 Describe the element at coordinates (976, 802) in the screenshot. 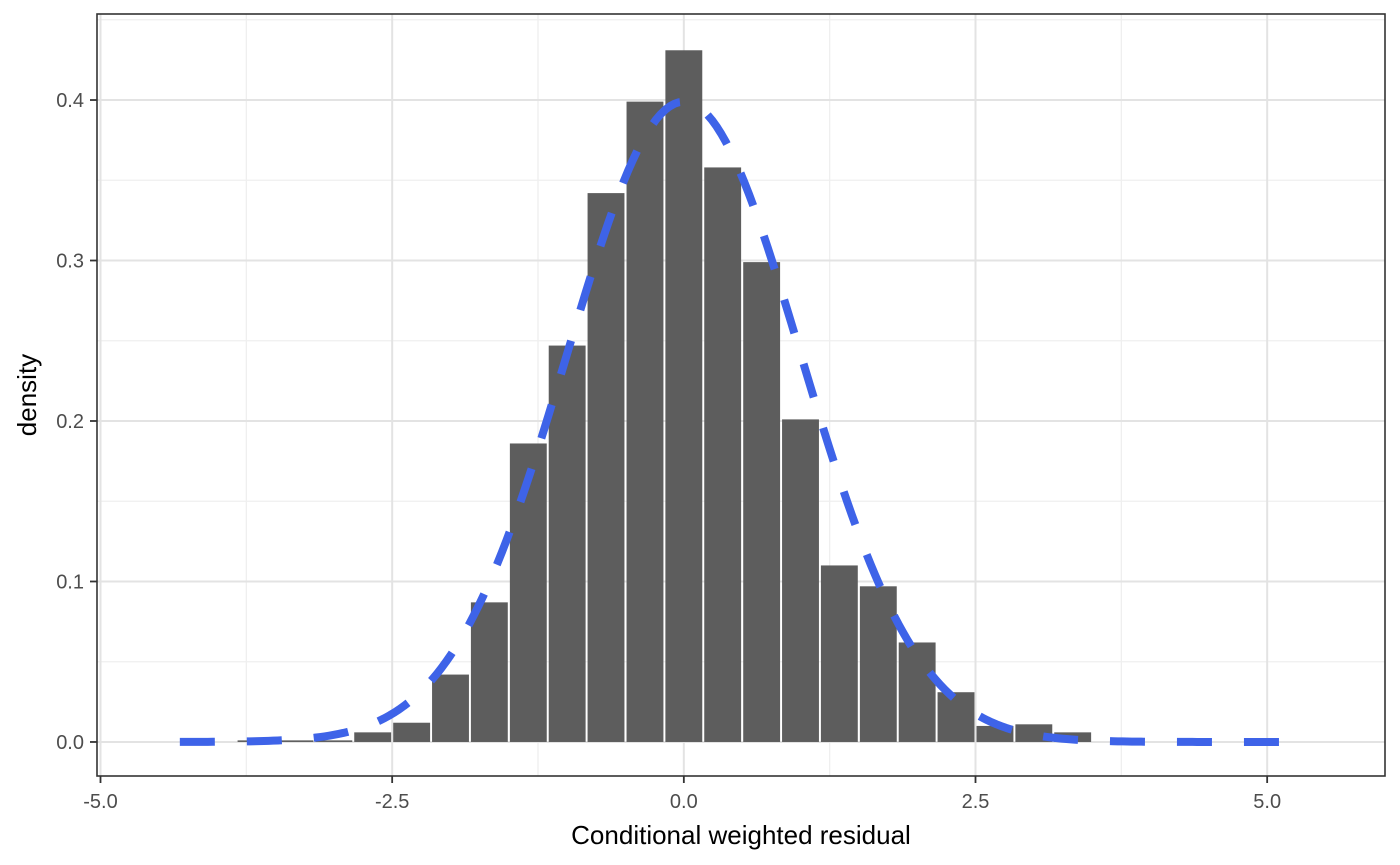

I see `x-tick-label: 2.5` at that location.